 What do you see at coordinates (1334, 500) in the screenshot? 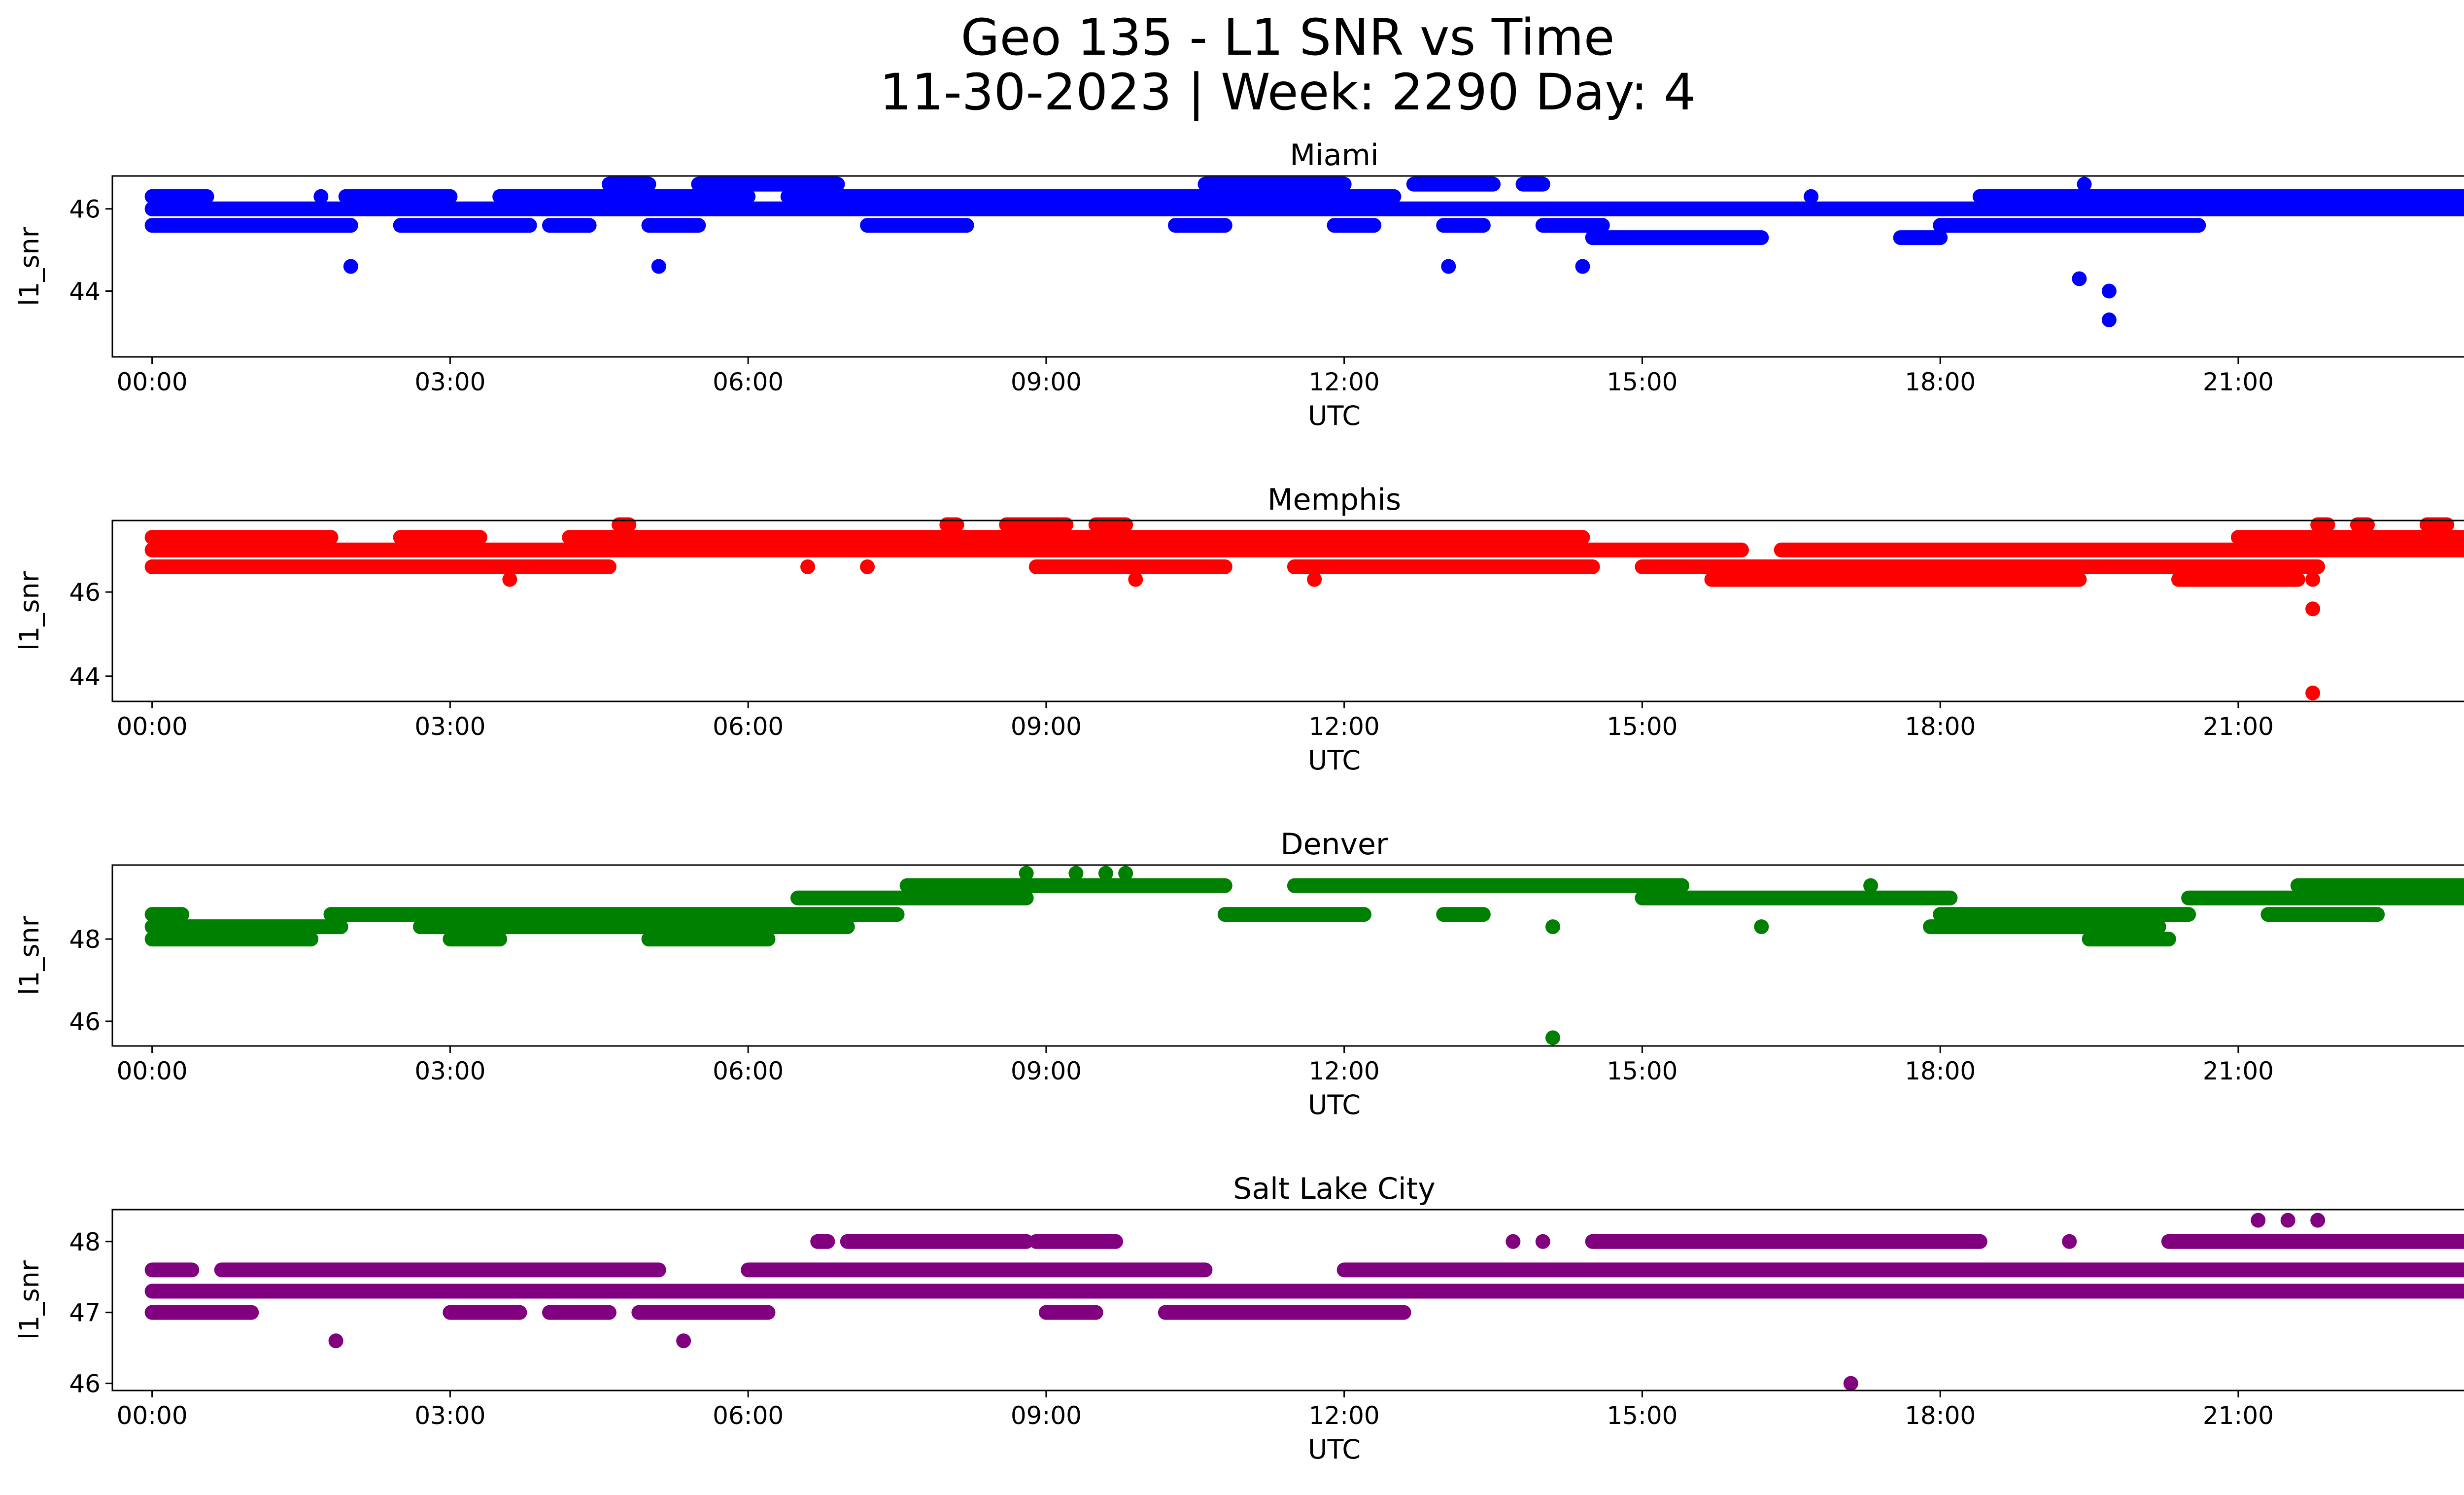
I see `panel-title: Memphis` at bounding box center [1334, 500].